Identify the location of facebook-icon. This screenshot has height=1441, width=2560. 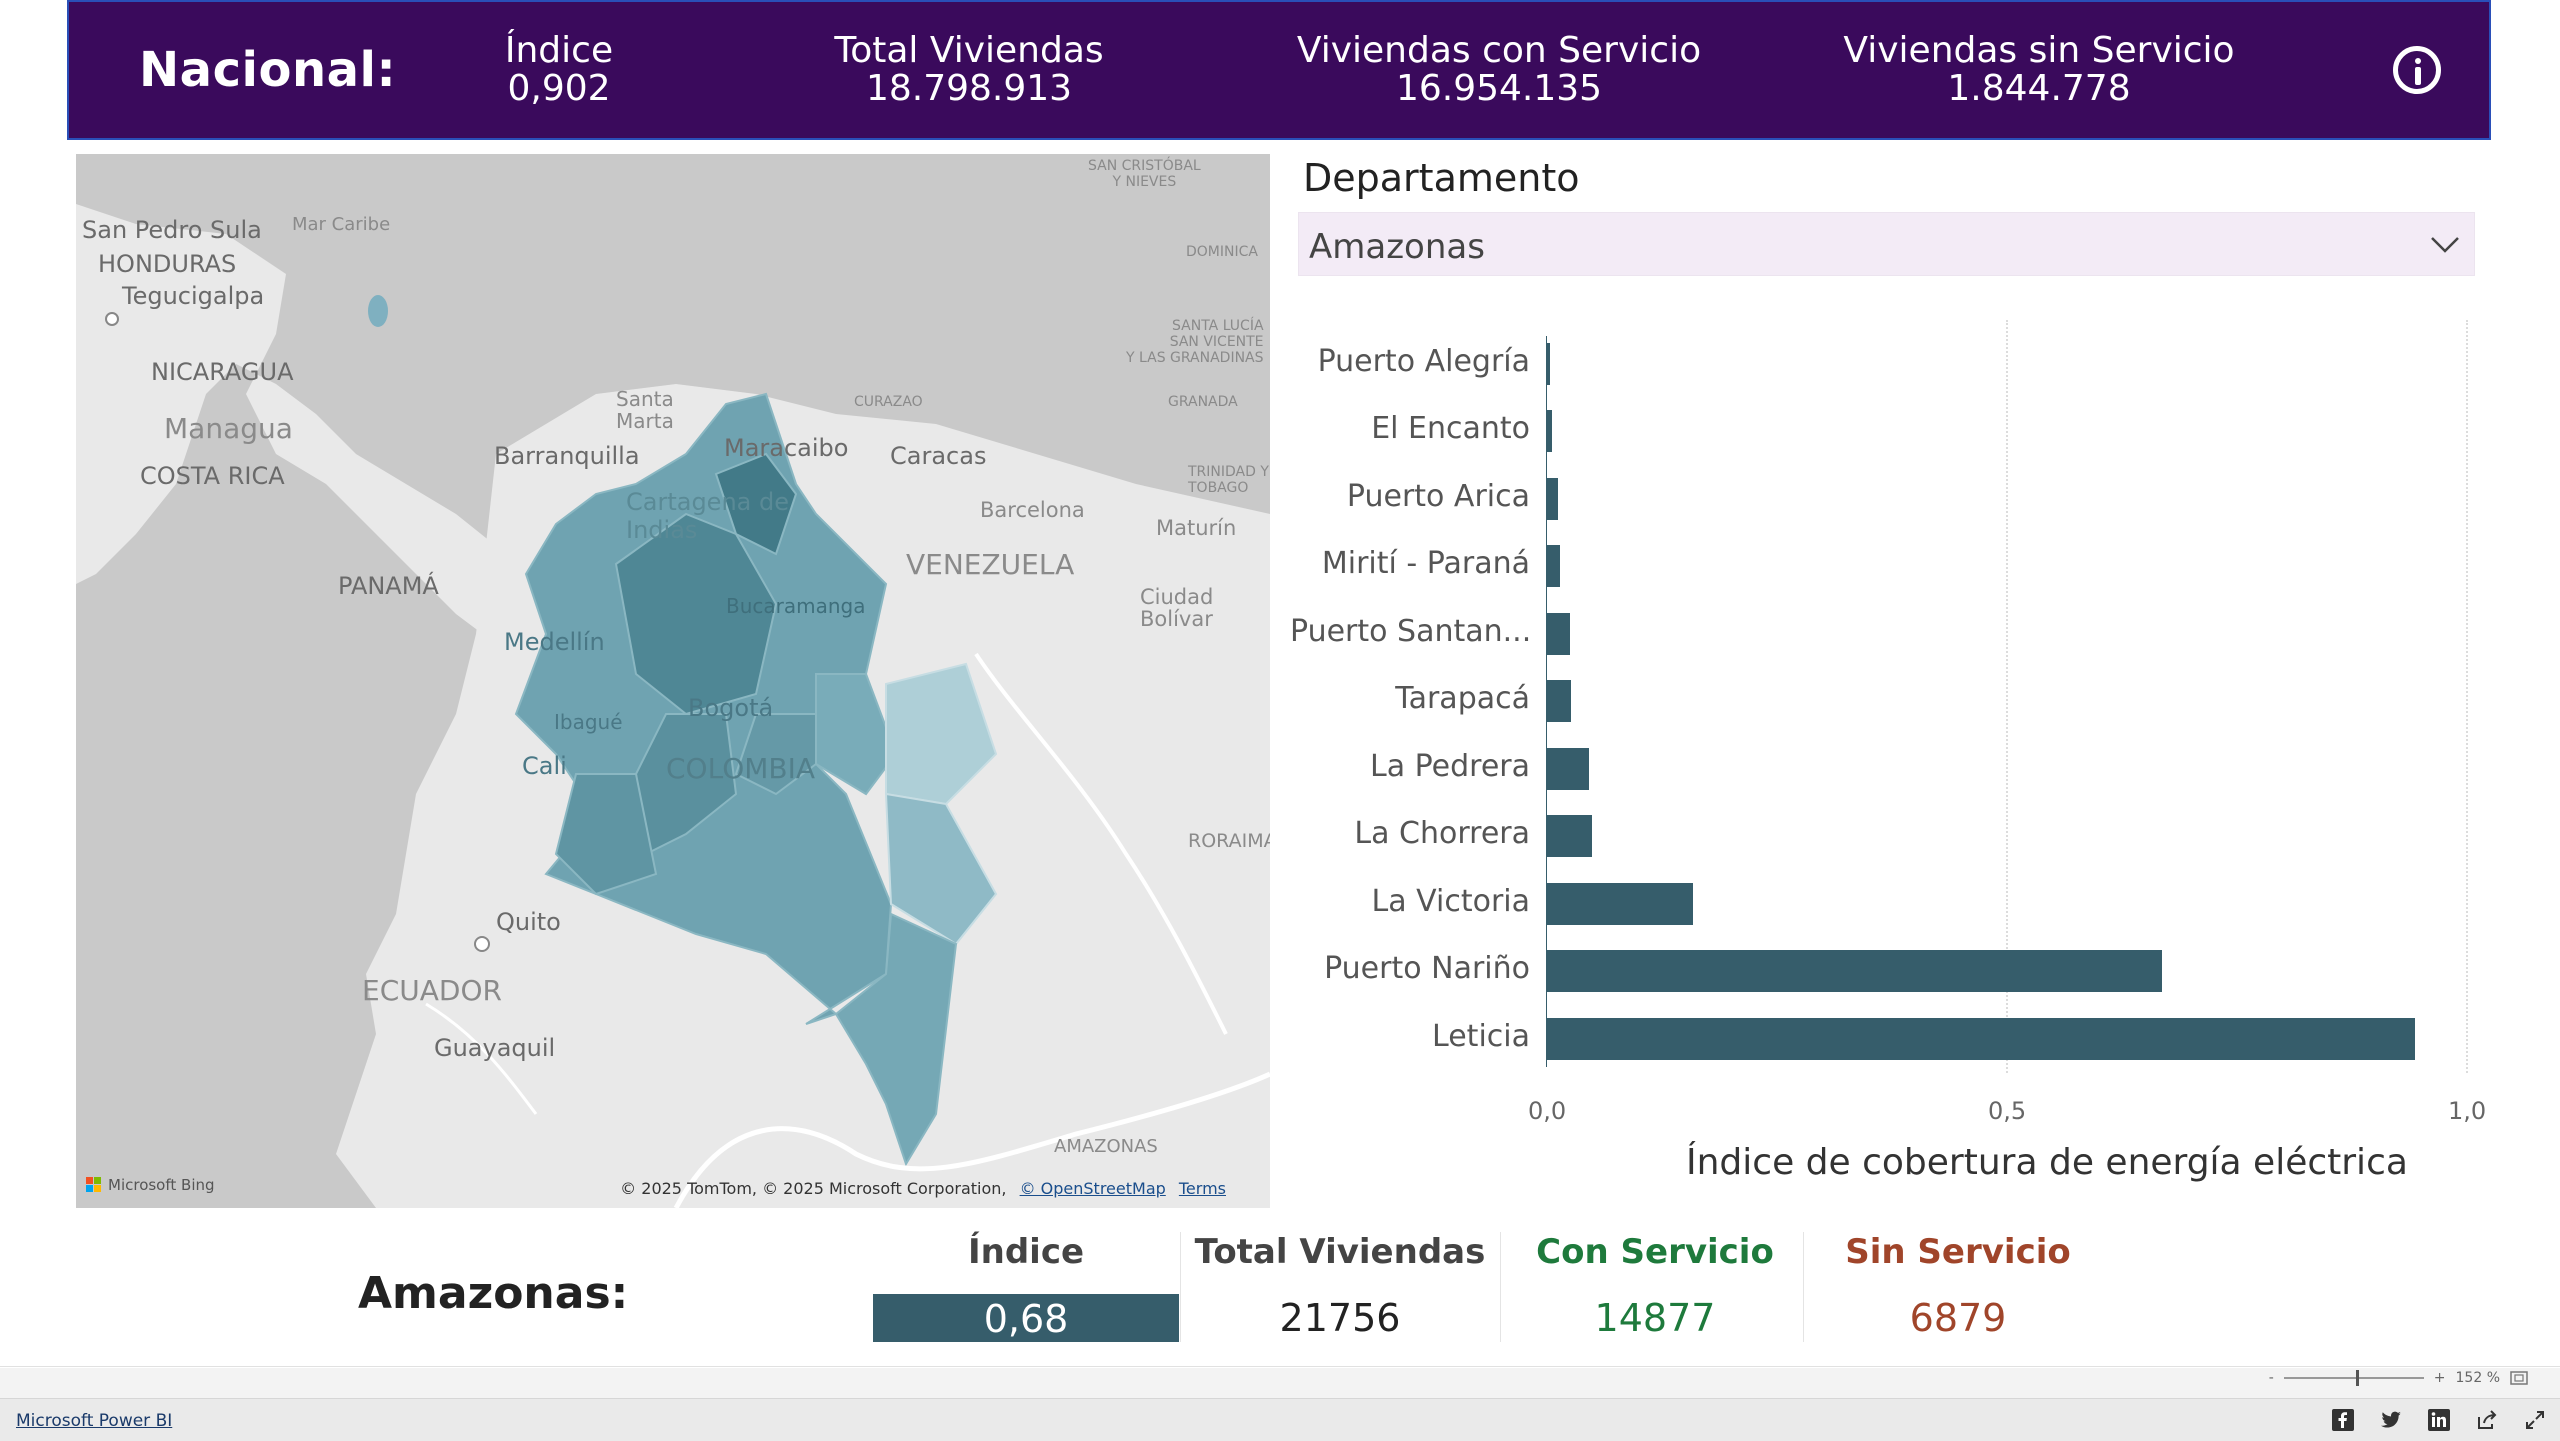
(2343, 1420).